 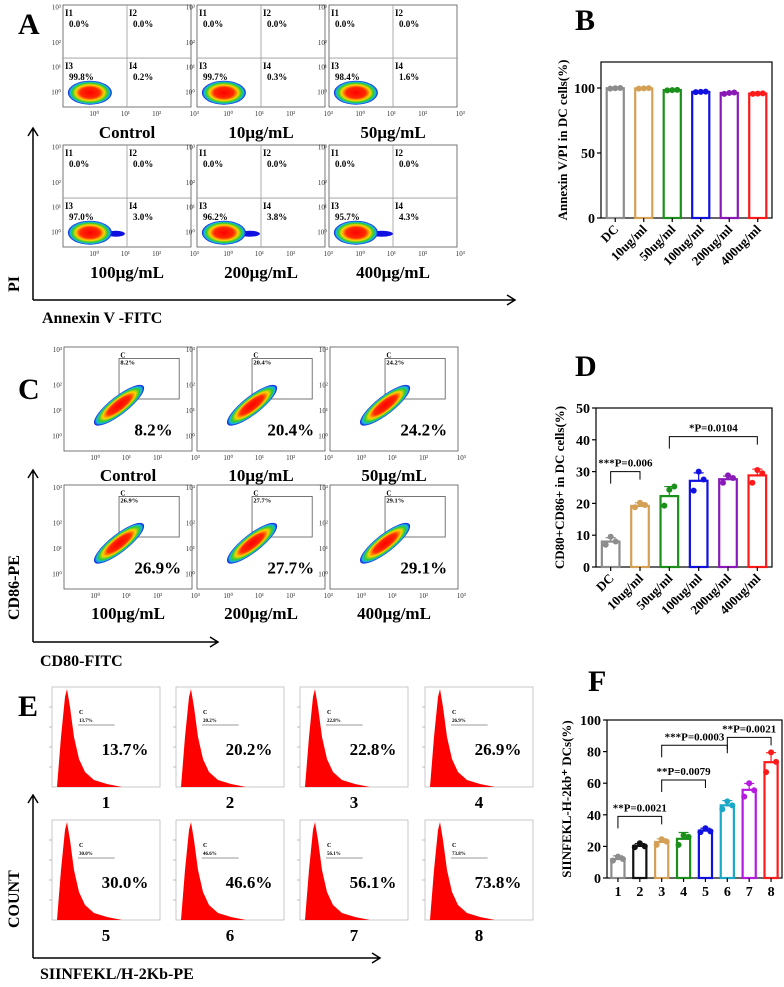 I want to click on y-tick-label: 100, so click(x=590, y=721).